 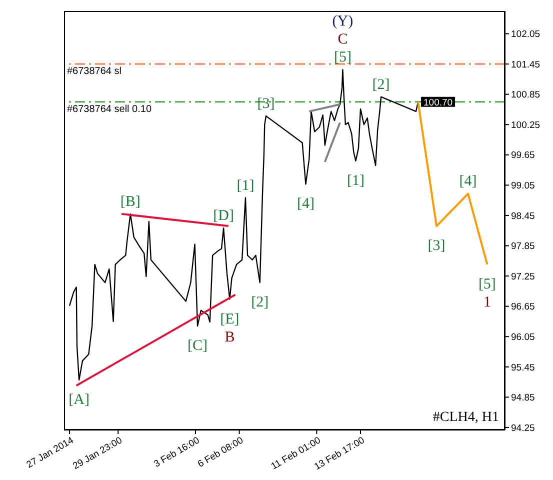 I want to click on y-tick-label: 99.65, so click(x=523, y=156).